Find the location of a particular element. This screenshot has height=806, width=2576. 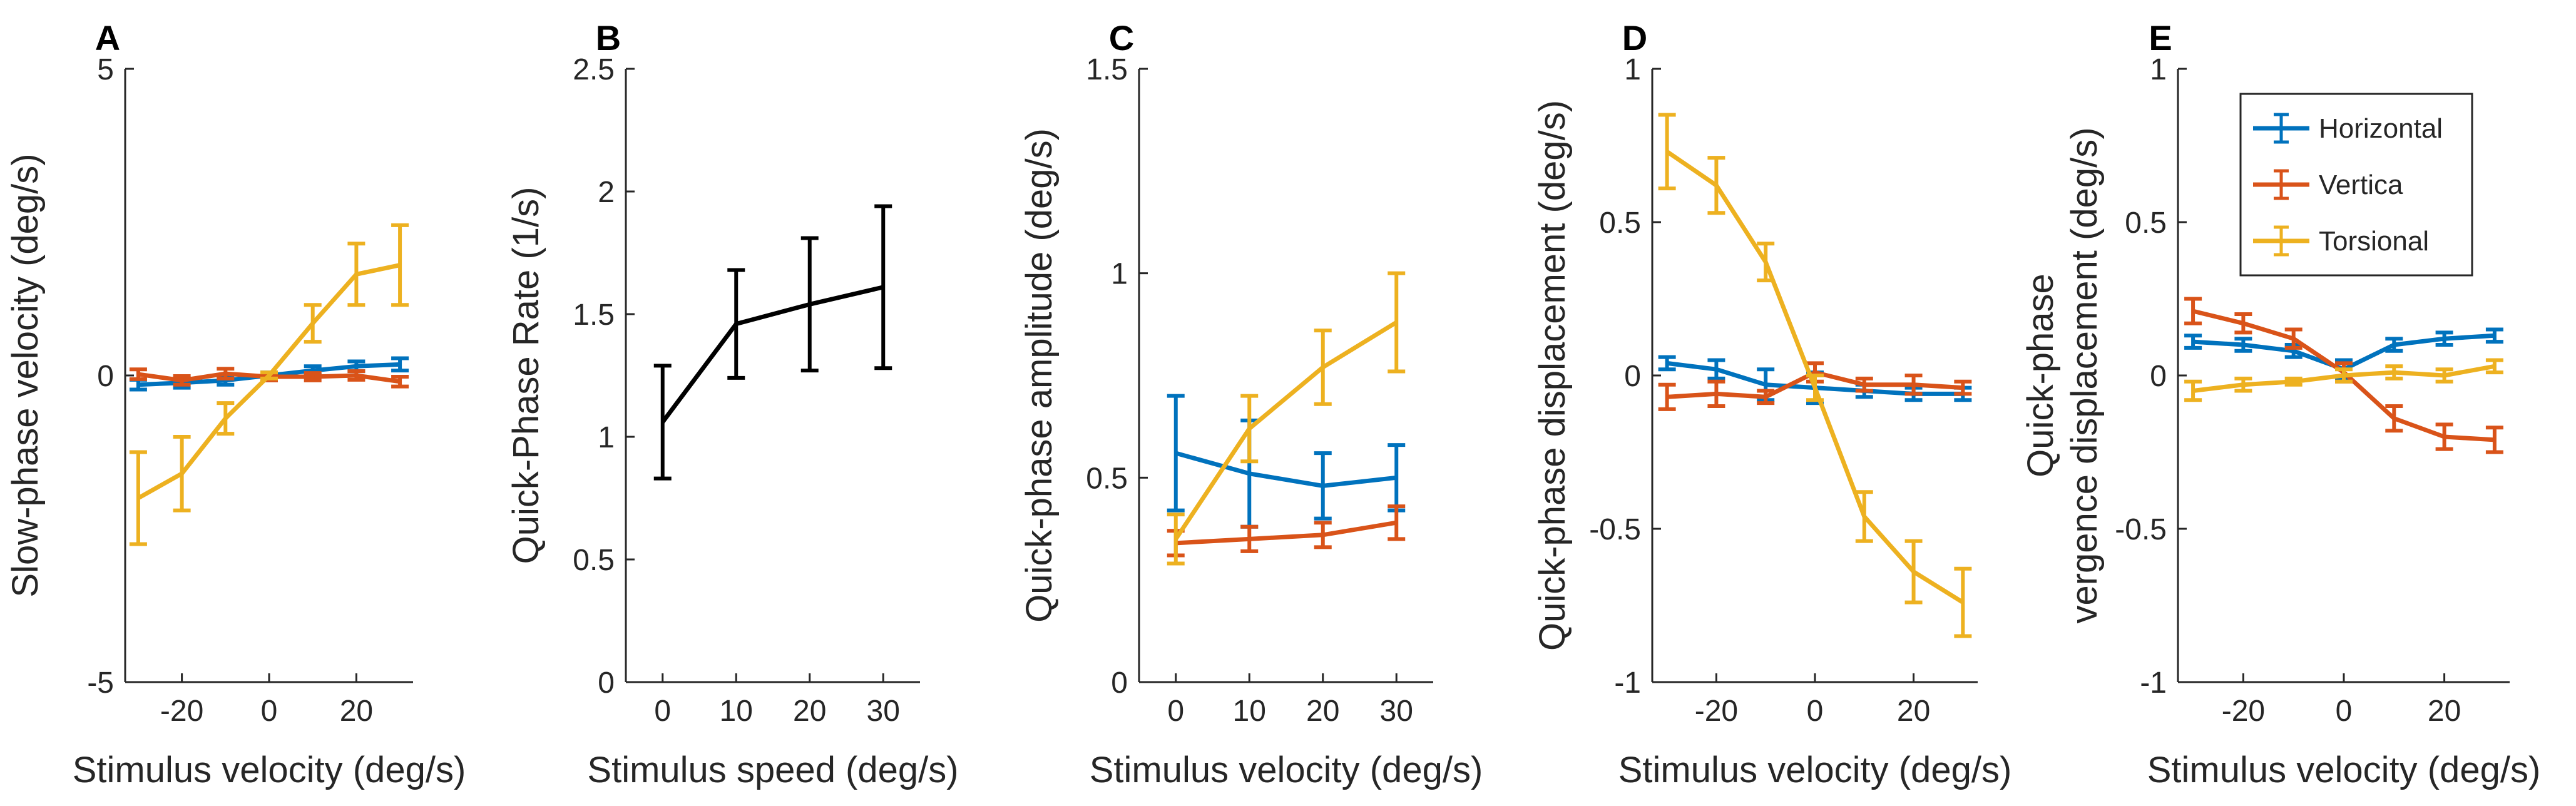

y-tick-label: 5 is located at coordinates (105, 69).